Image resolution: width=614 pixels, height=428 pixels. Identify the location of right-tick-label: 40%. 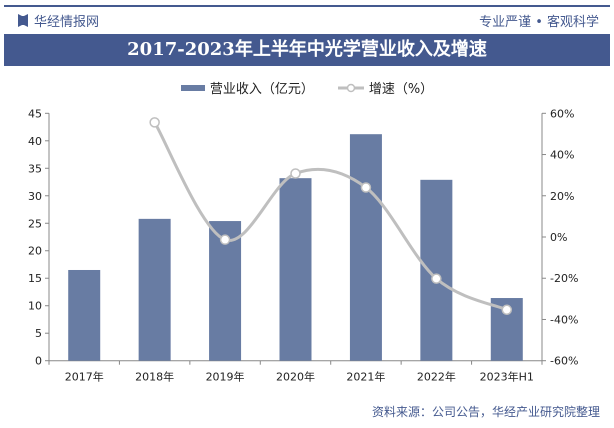
(562, 155).